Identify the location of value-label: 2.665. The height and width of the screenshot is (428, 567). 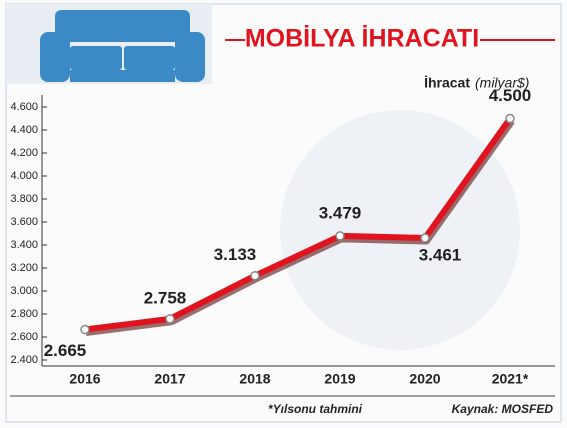
(65, 350).